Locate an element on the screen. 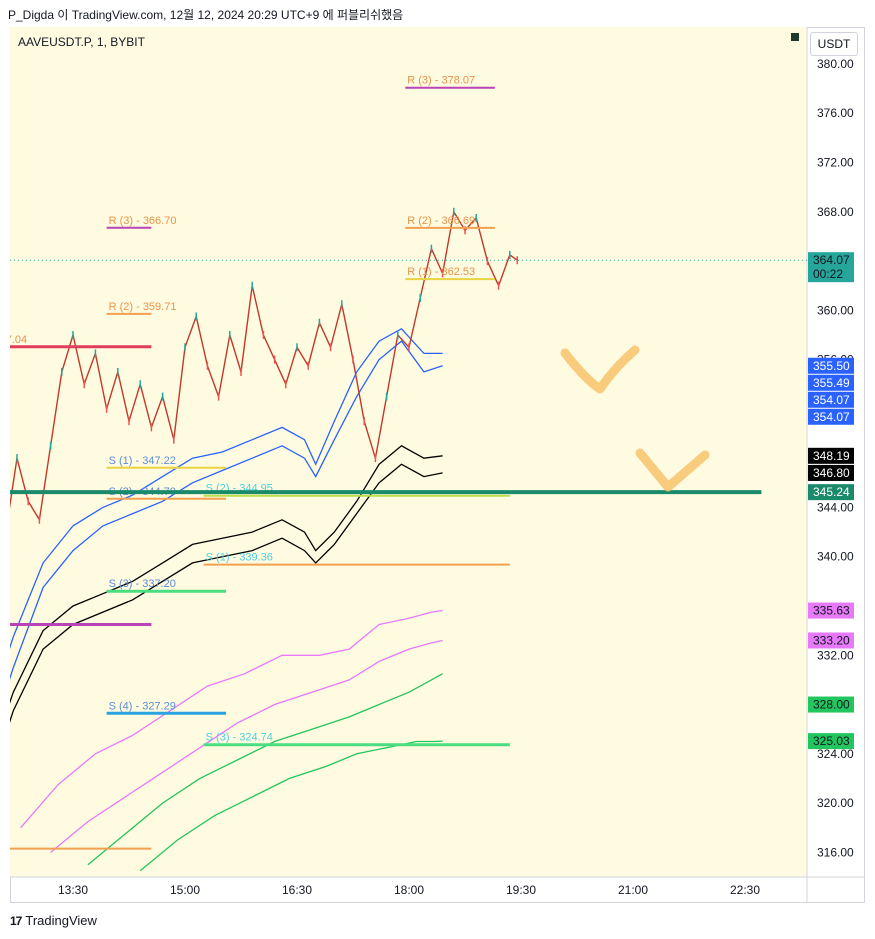 This screenshot has width=875, height=939. pivot-level-label: R (3) - 378.07 is located at coordinates (441, 81).